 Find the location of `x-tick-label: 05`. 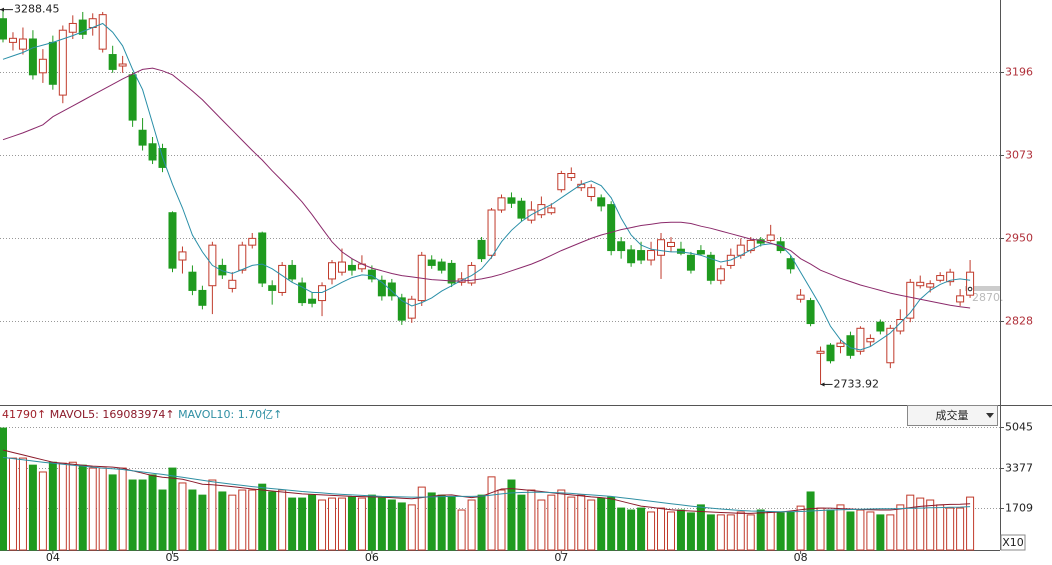

x-tick-label: 05 is located at coordinates (172, 557).